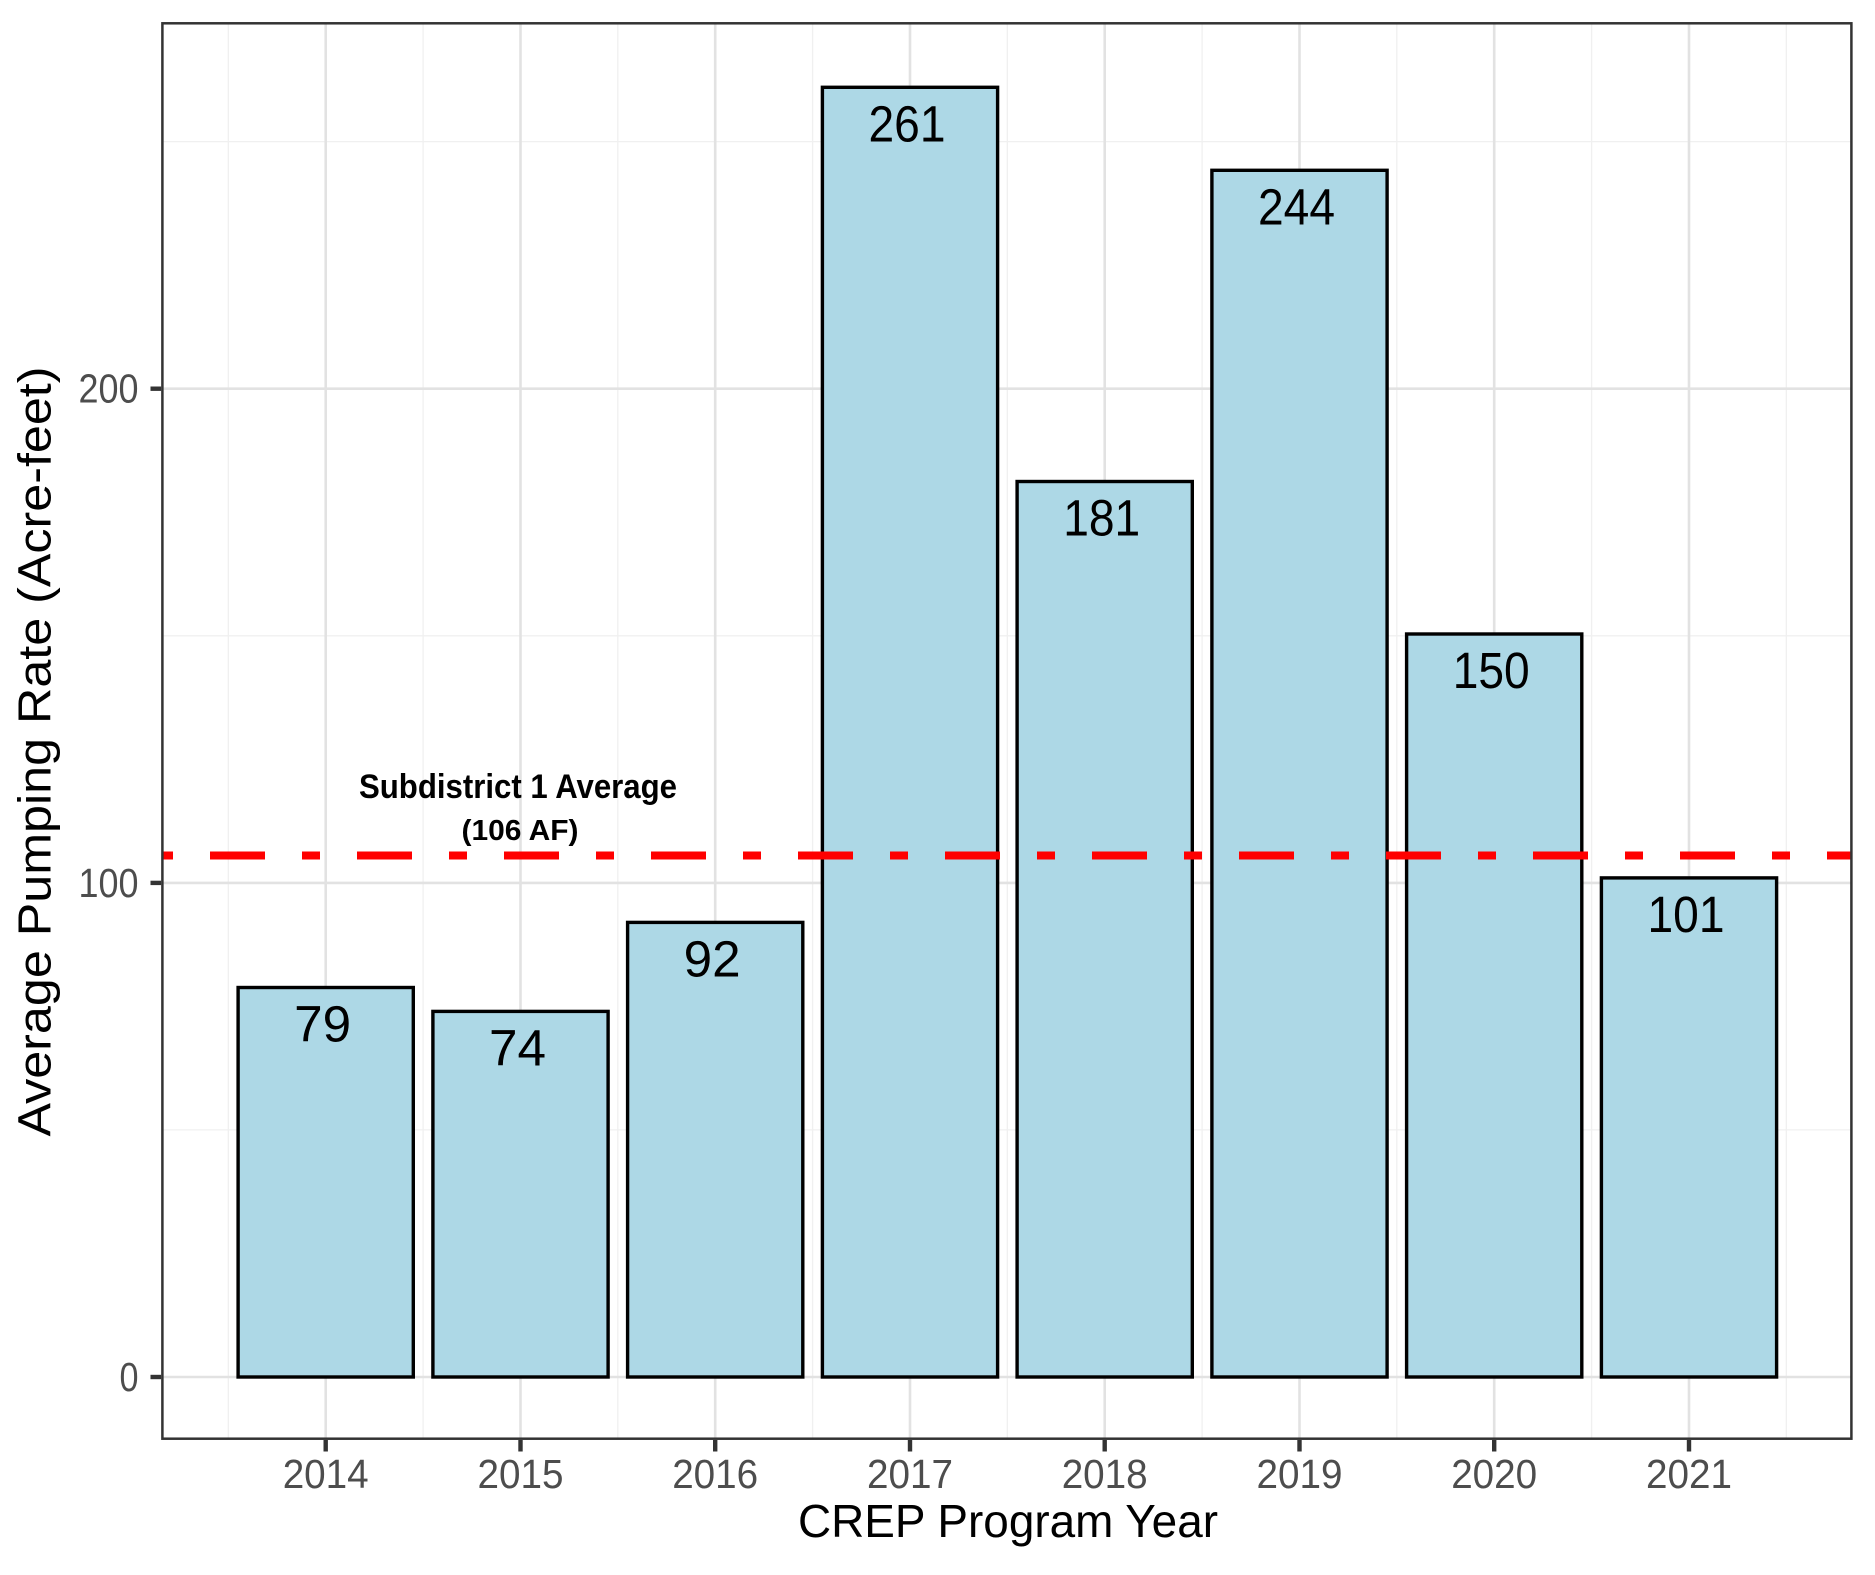 Image resolution: width=1875 pixels, height=1575 pixels. I want to click on svg-text: 2021, so click(1689, 1474).